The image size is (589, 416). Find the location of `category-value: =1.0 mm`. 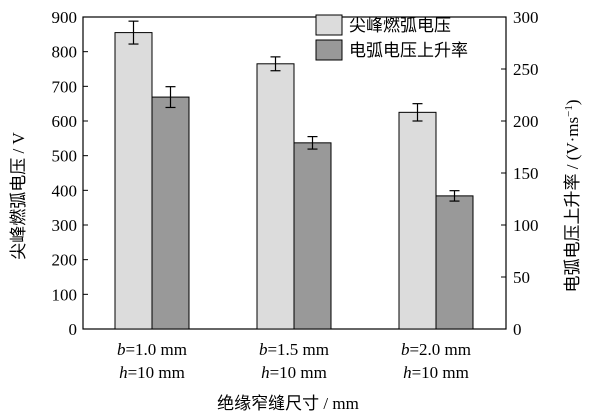

category-value: =1.0 mm is located at coordinates (156, 349).